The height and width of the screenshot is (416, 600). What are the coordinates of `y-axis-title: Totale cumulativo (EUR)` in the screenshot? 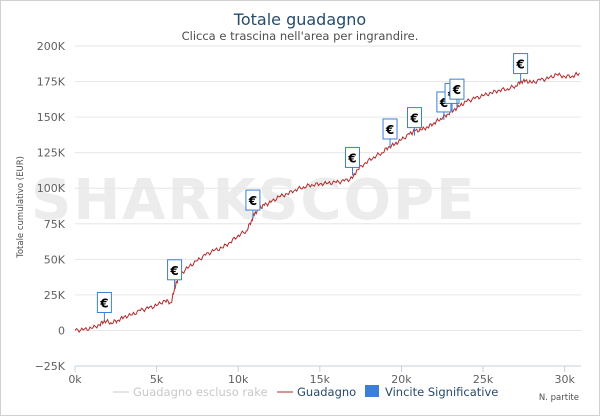 It's located at (21, 207).